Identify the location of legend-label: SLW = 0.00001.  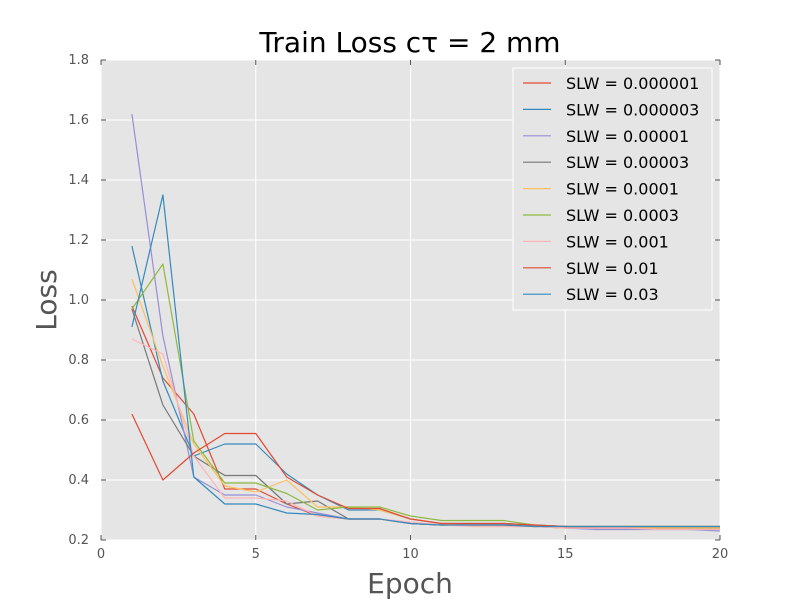
(627, 136).